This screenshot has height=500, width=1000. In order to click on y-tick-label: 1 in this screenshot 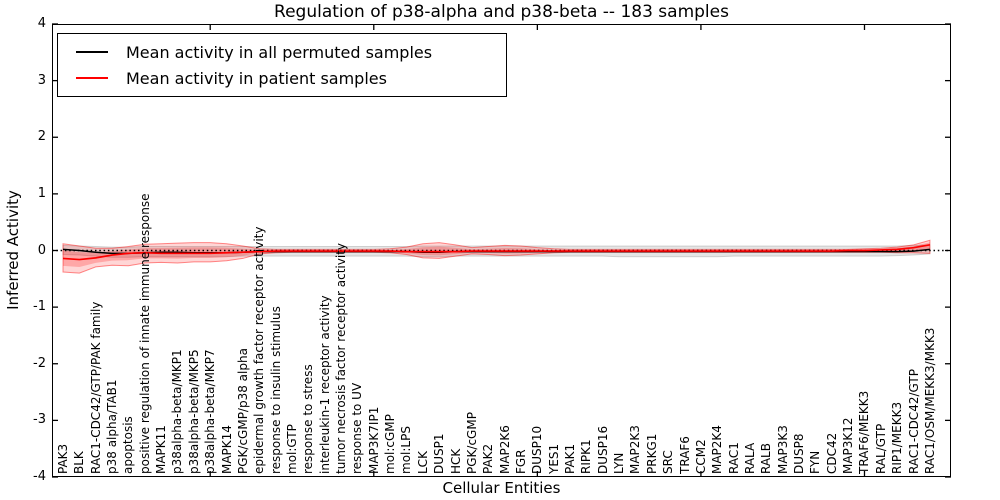, I will do `click(41, 193)`.